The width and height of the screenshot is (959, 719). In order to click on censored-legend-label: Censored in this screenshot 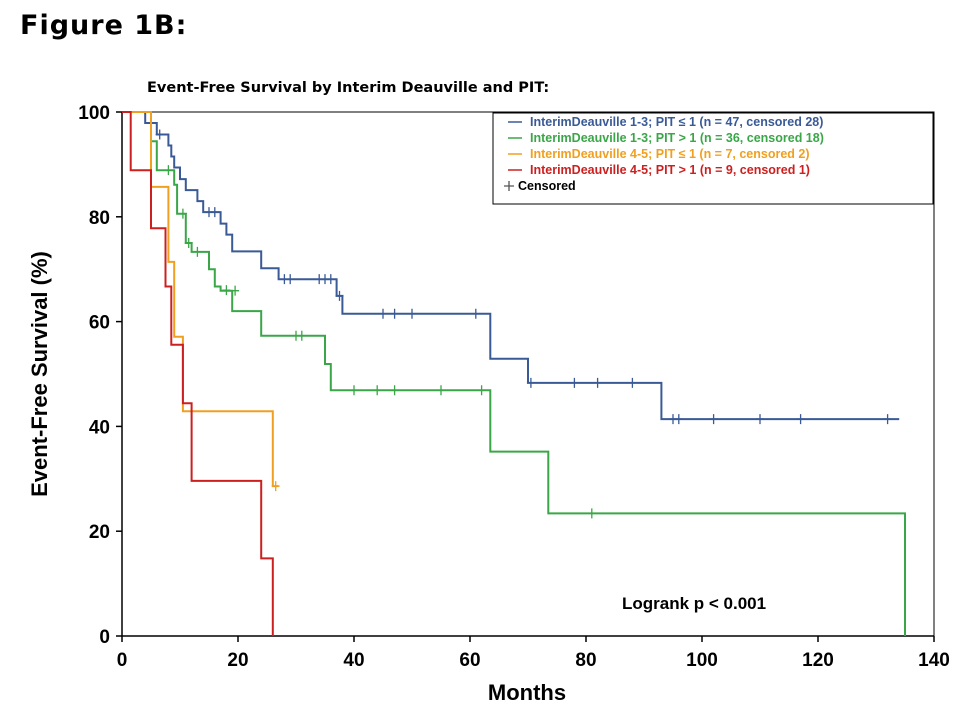, I will do `click(547, 186)`.